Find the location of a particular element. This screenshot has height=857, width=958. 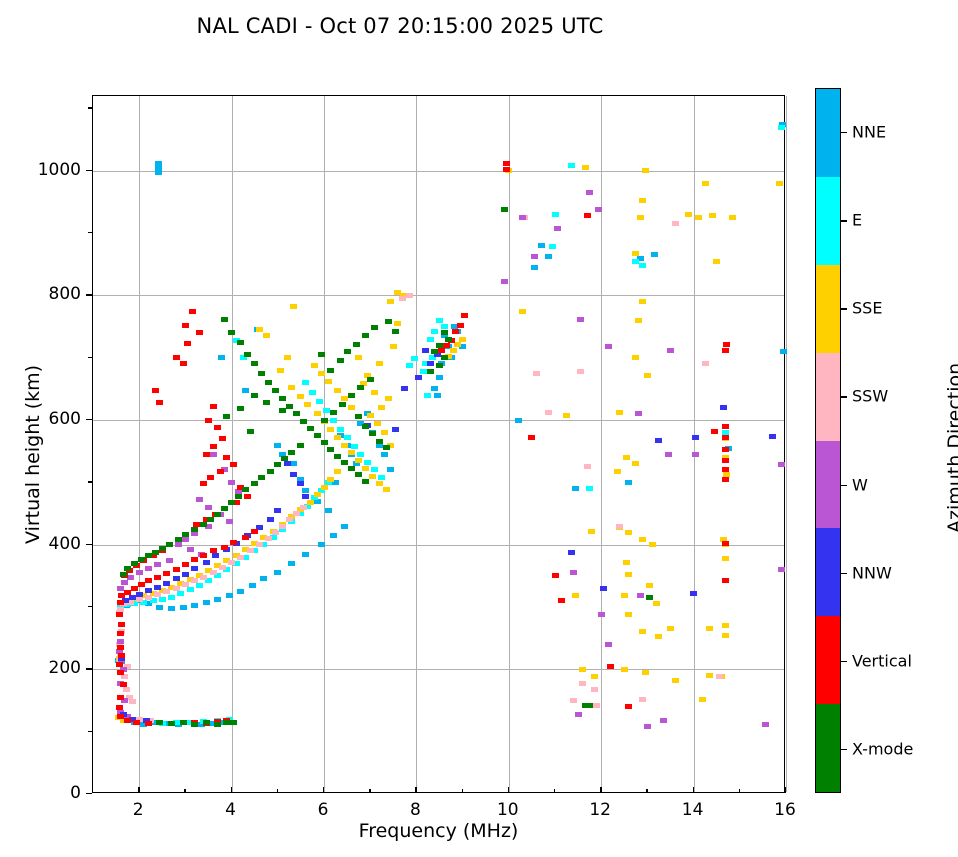

colorbar-segment-vertical is located at coordinates (828, 660).